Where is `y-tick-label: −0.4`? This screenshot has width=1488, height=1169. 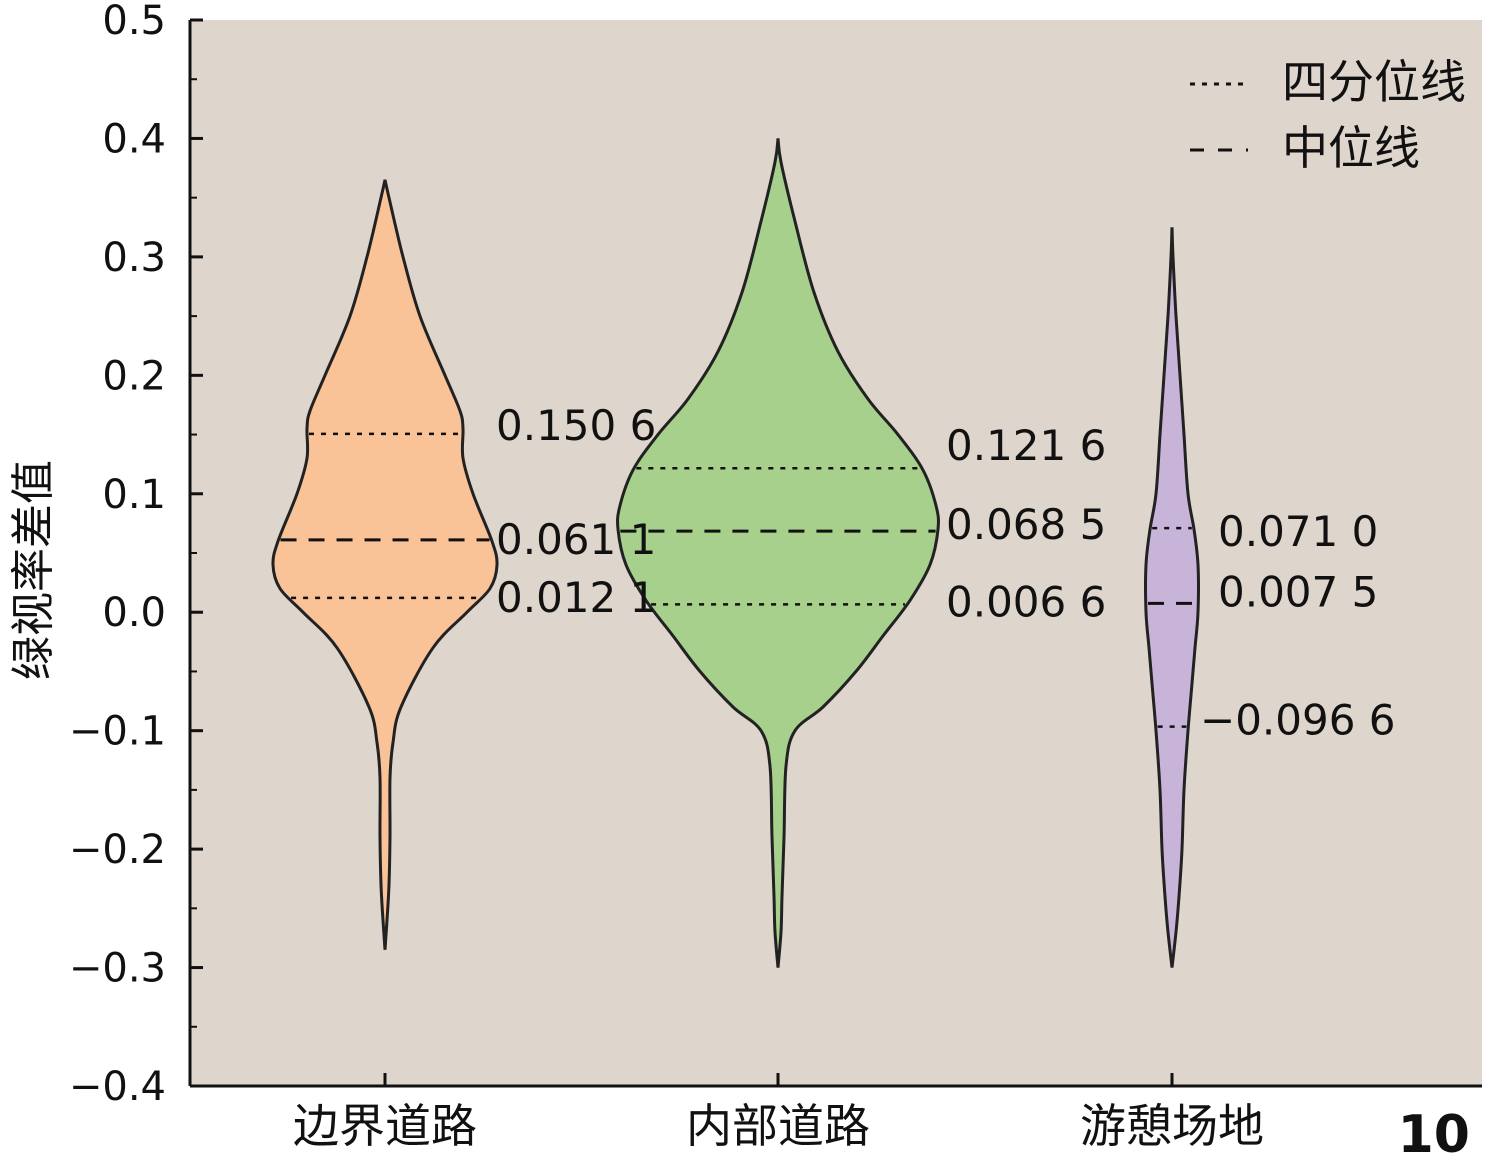
y-tick-label: −0.4 is located at coordinates (117, 1087).